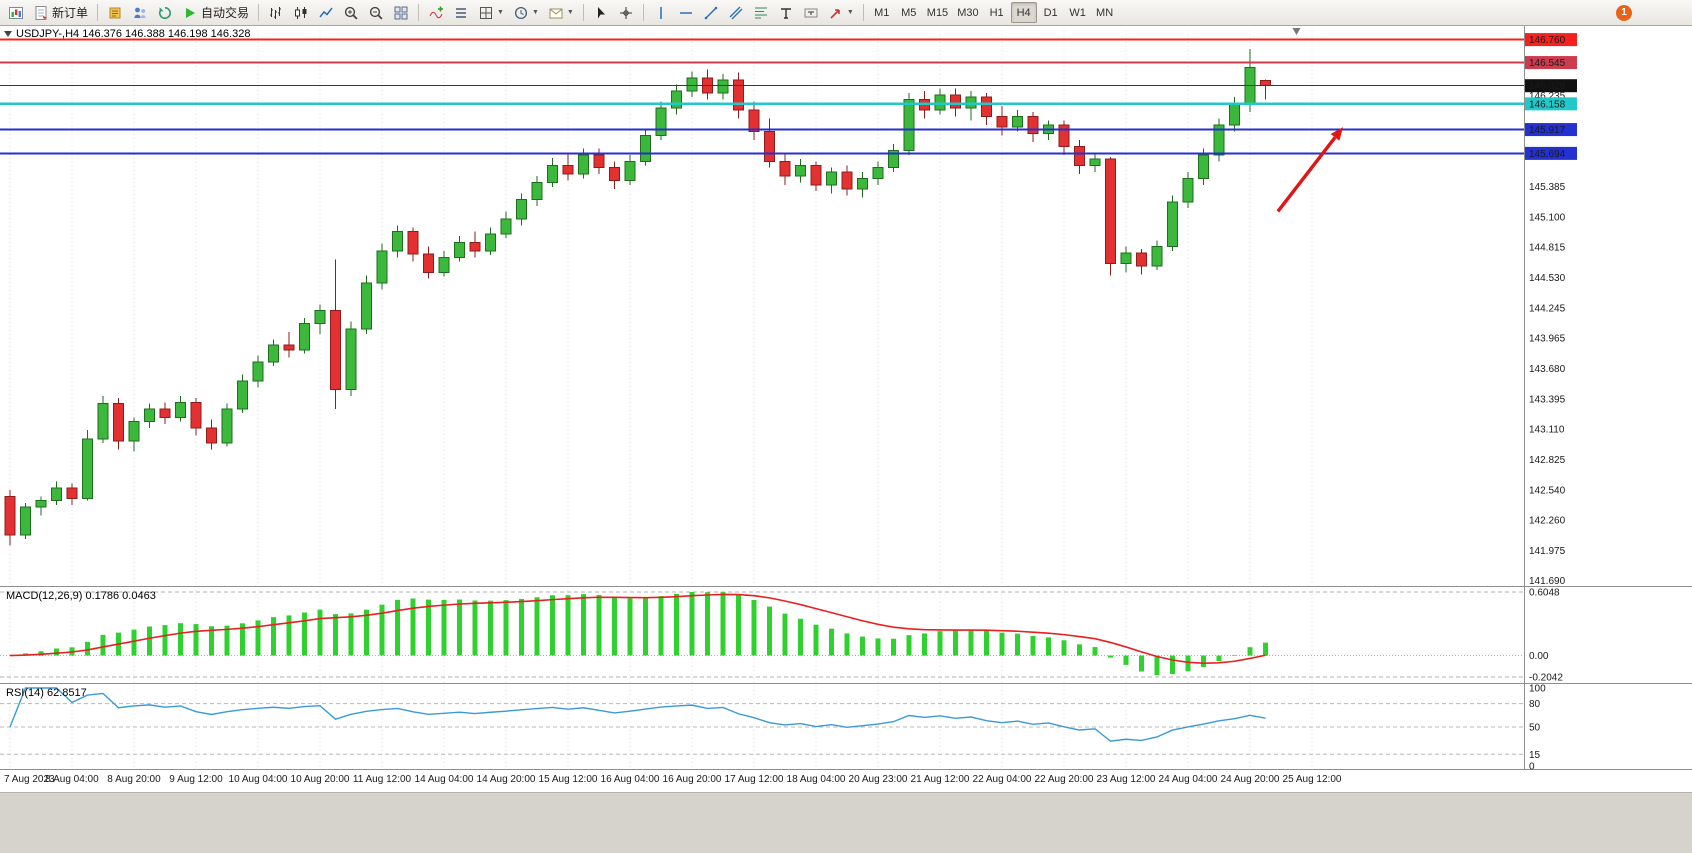  I want to click on toolbar-group-indicators: ▼ ▼ ▼, so click(501, 12).